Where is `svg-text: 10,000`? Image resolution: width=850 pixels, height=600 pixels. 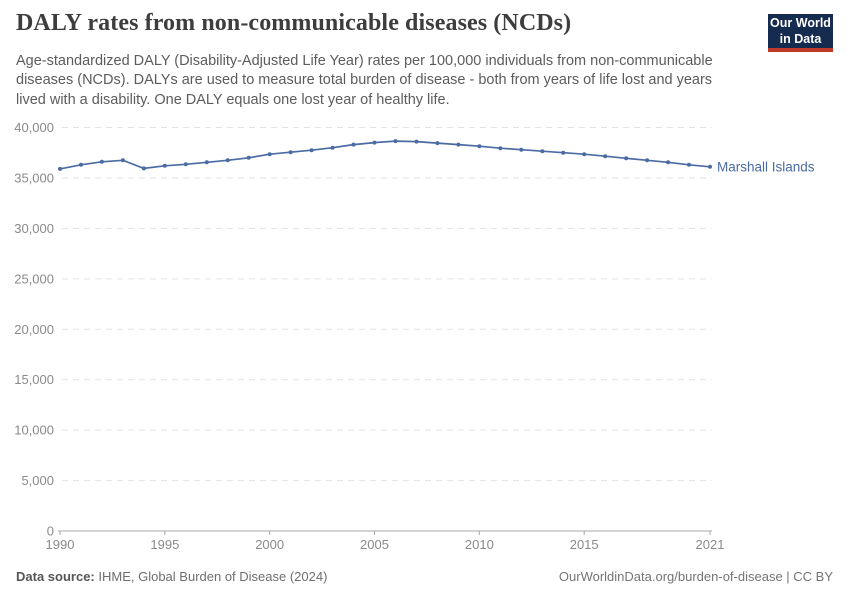 svg-text: 10,000 is located at coordinates (34, 430).